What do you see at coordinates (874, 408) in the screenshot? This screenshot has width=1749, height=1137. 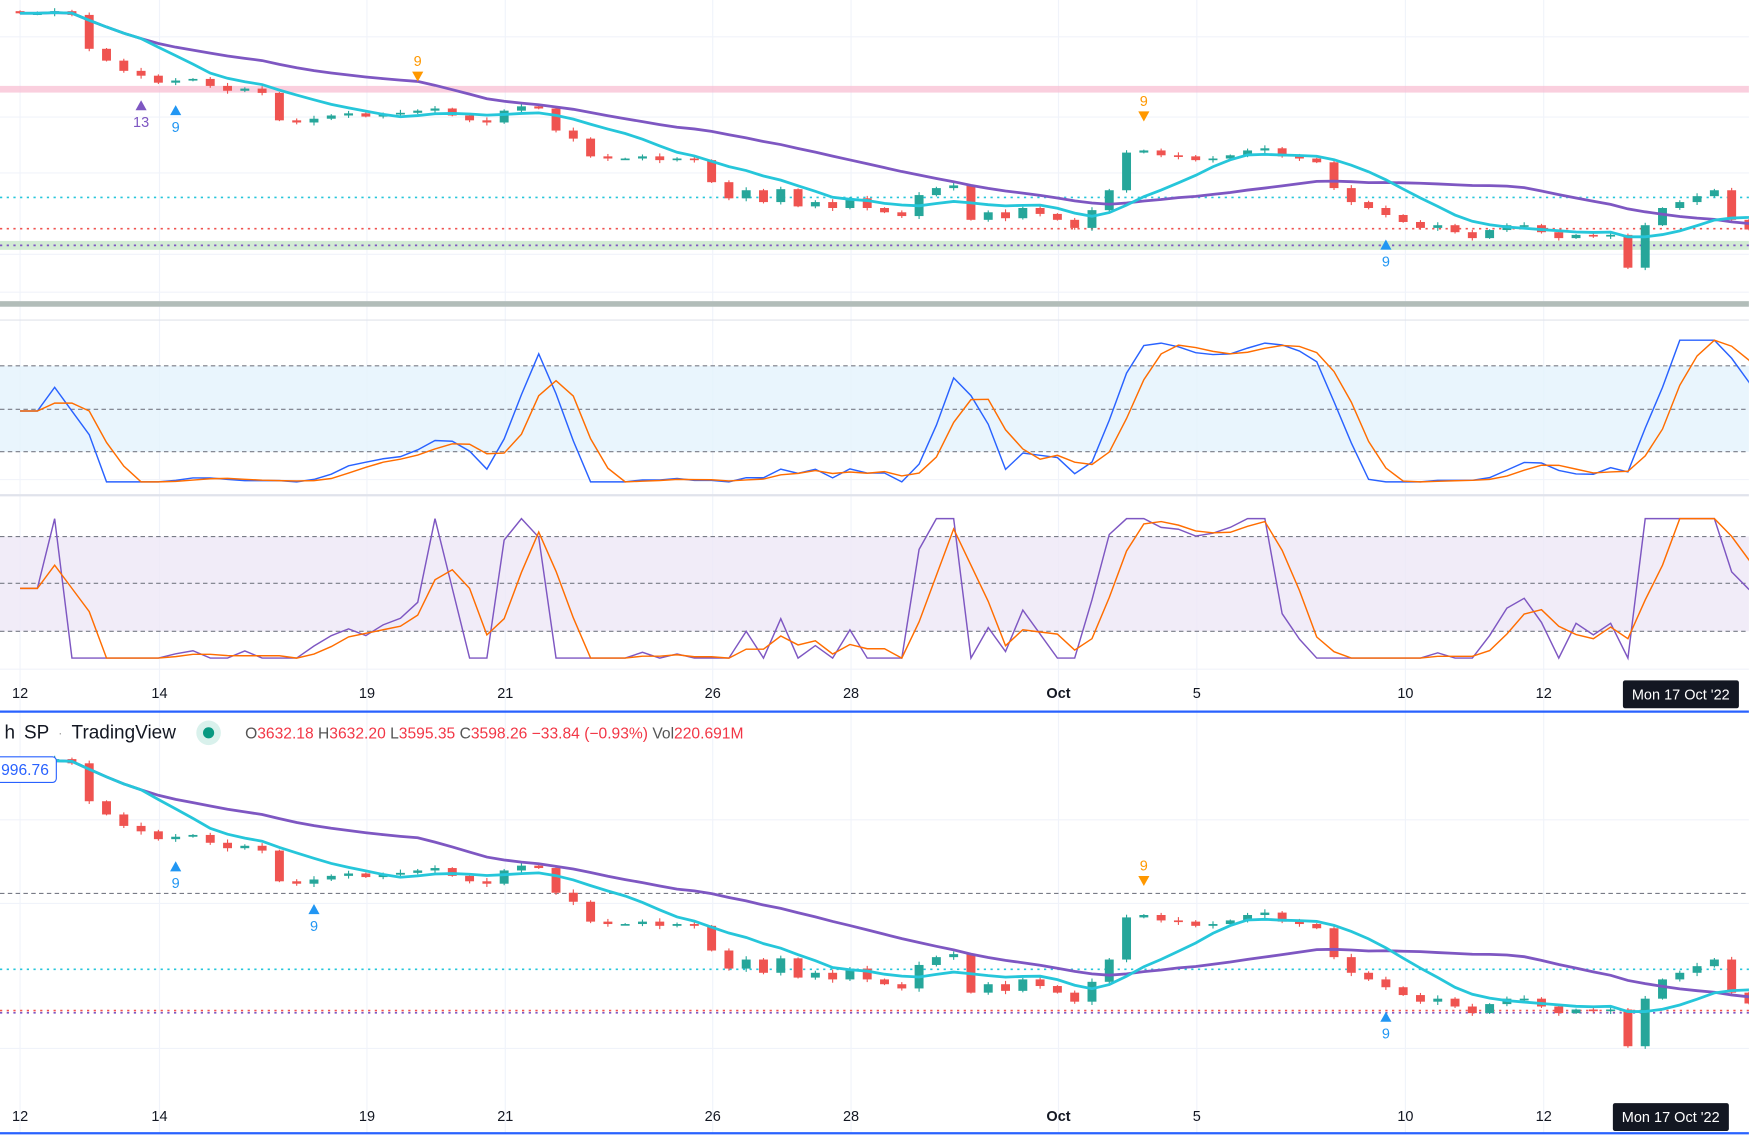 I see `stoch-rsi-band` at bounding box center [874, 408].